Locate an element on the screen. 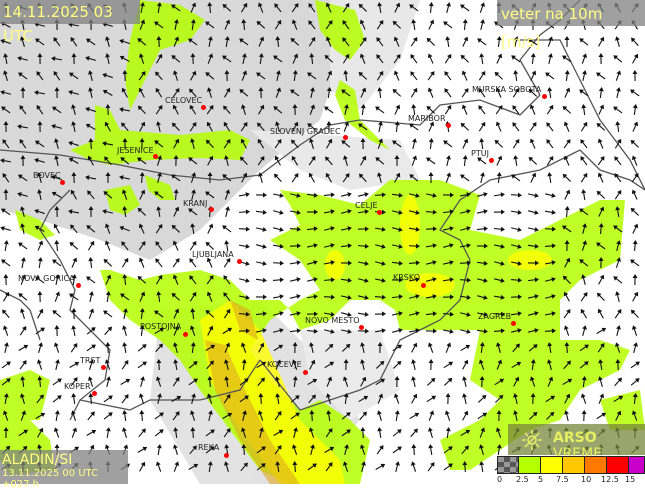 This screenshot has height=490, width=645. city-label: CELOVEC is located at coordinates (183, 100).